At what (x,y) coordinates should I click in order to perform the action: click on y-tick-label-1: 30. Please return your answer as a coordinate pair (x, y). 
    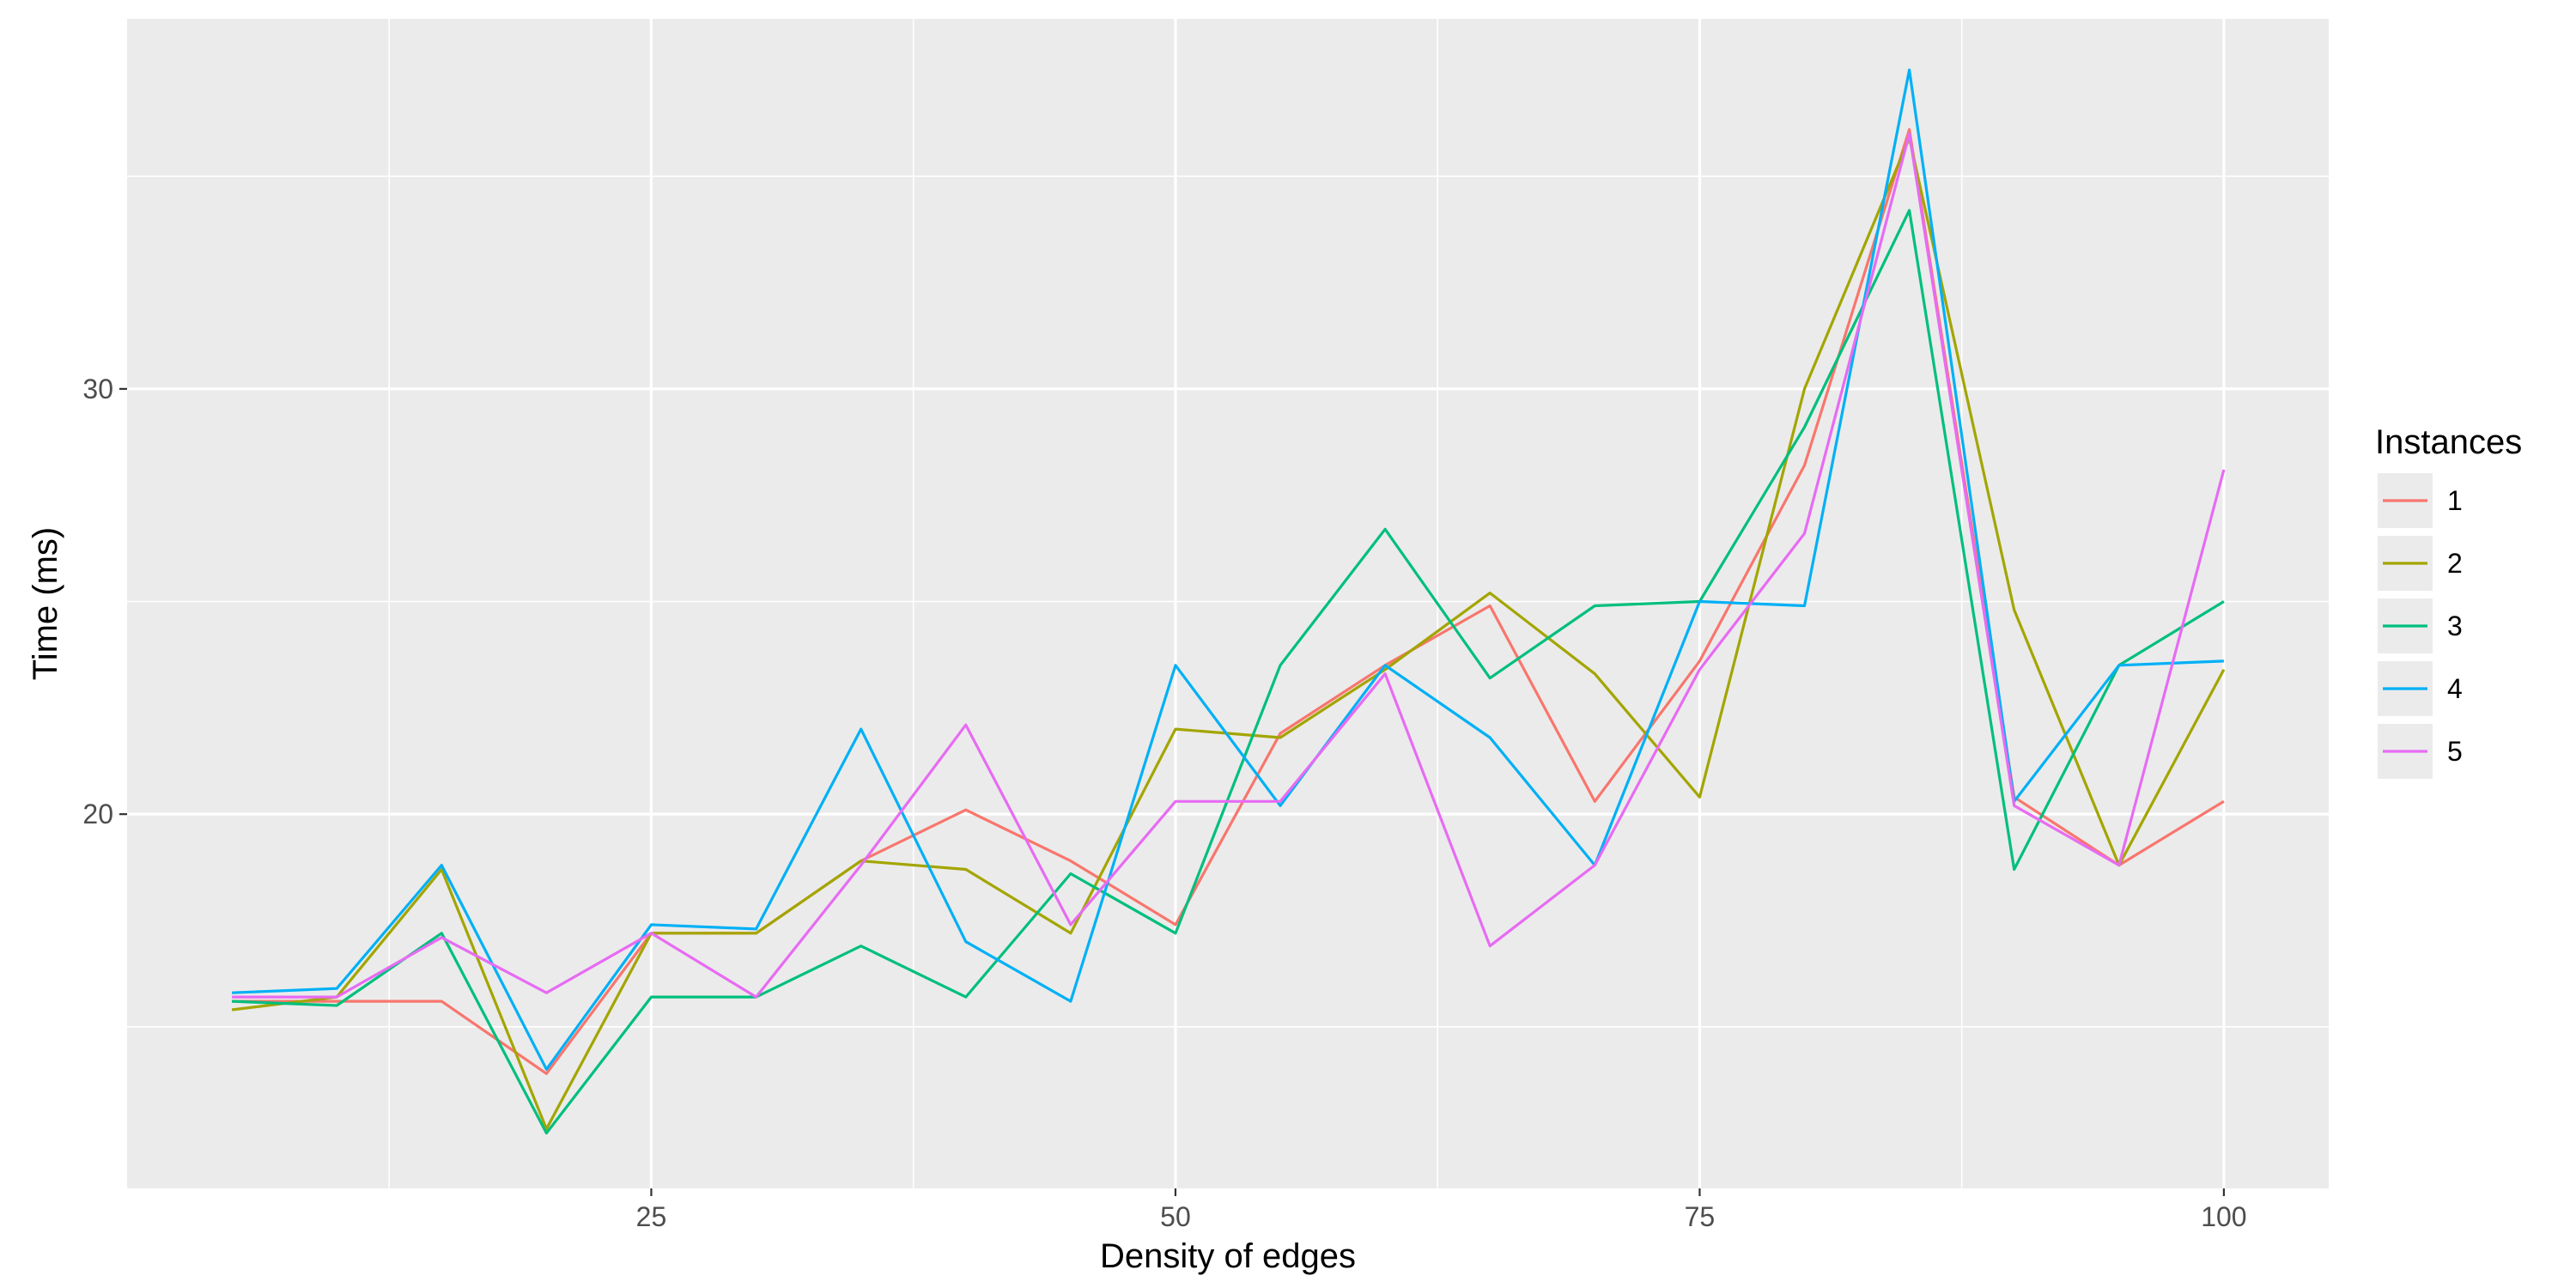
    Looking at the image, I should click on (98, 389).